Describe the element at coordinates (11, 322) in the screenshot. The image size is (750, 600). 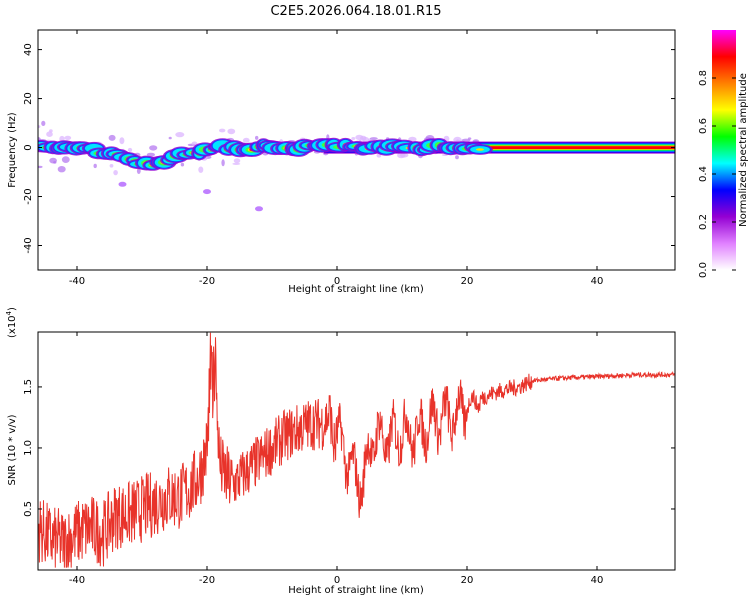
I see `snr-scale-label: (x104)` at that location.